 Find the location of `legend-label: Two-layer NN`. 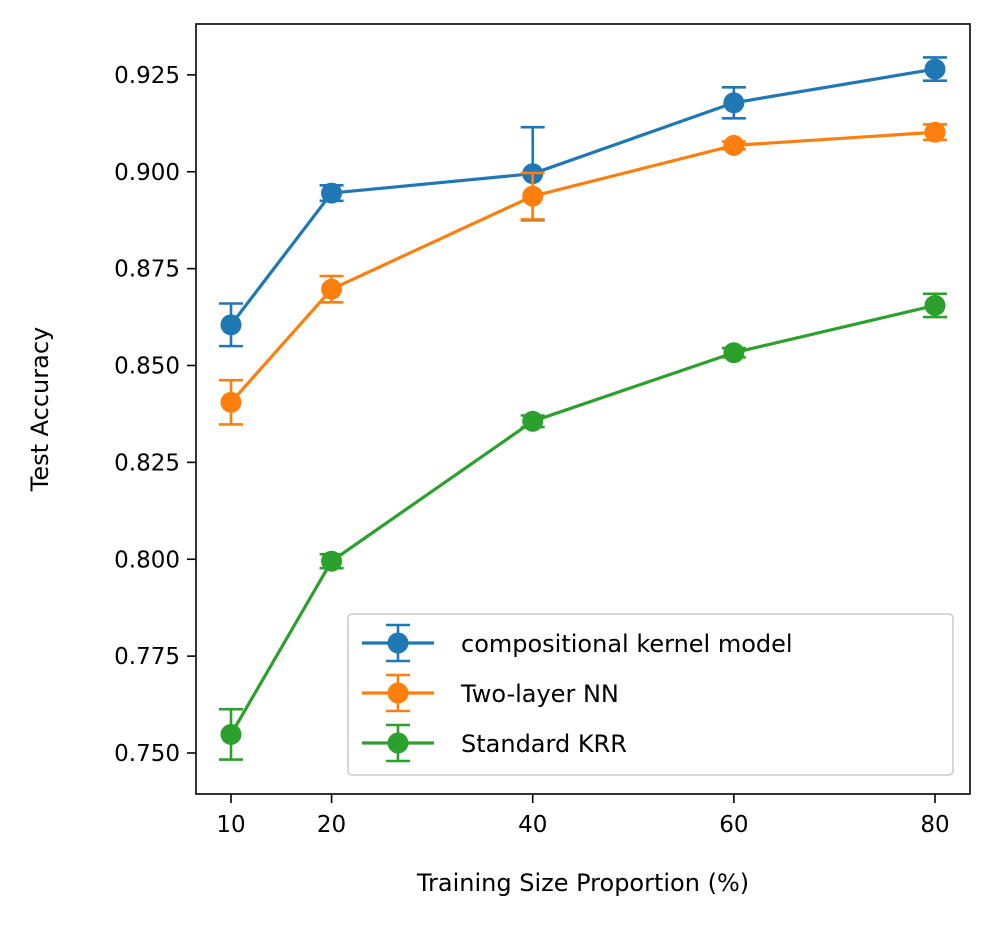

legend-label: Two-layer NN is located at coordinates (539, 694).